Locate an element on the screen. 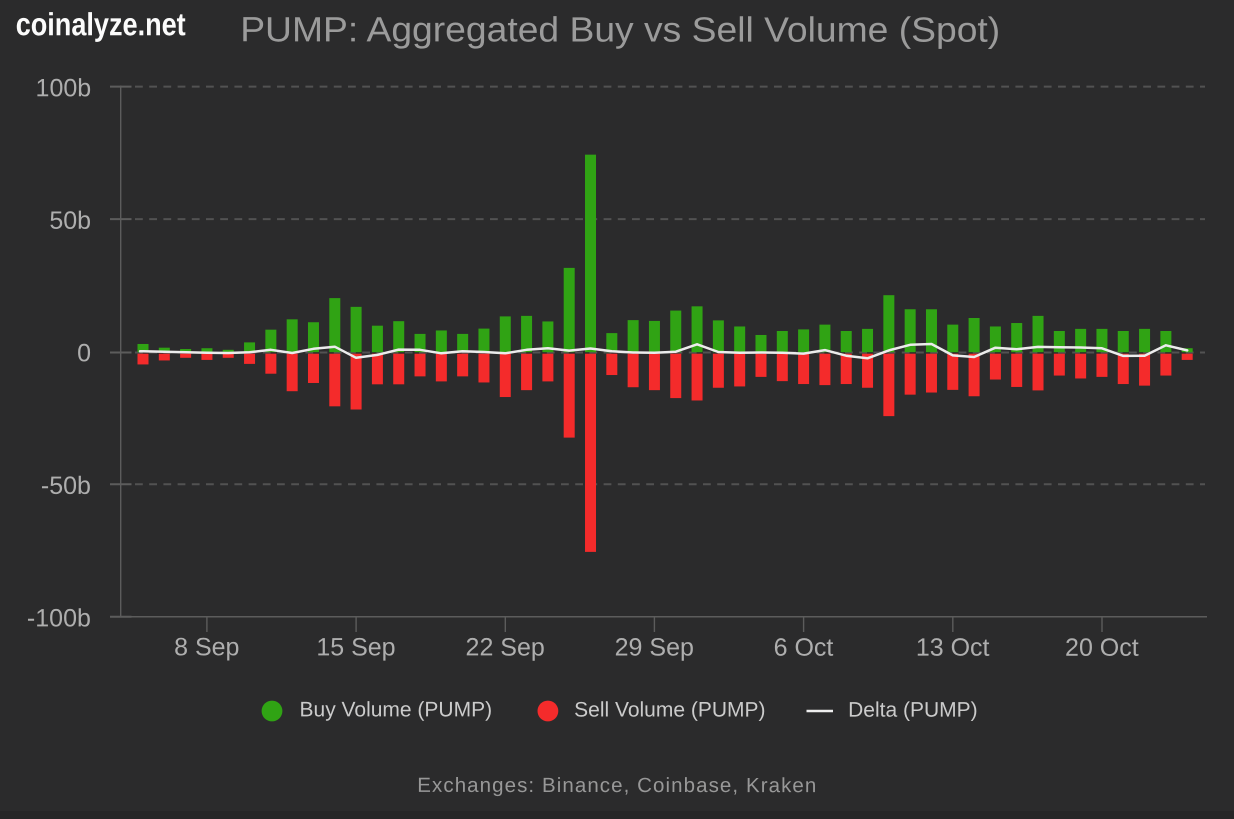 This screenshot has height=819, width=1234. svg-text: coinalyze.net is located at coordinates (101, 24).